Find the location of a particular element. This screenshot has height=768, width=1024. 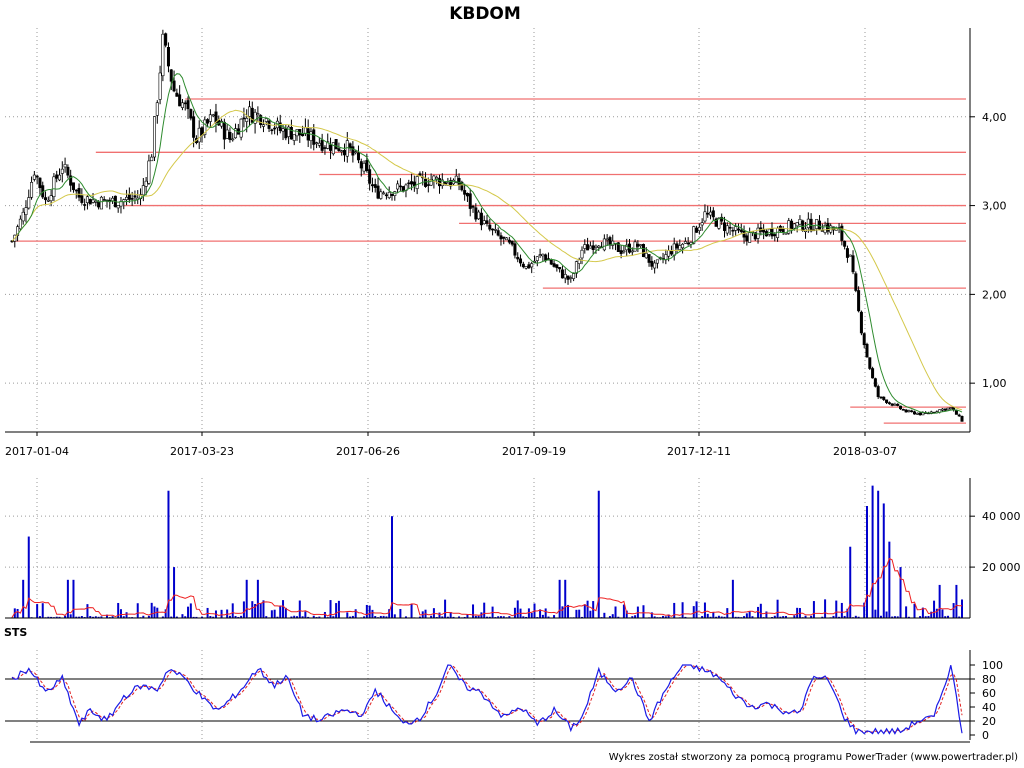

price-y-tick-label: 1,00 is located at coordinates (994, 383).